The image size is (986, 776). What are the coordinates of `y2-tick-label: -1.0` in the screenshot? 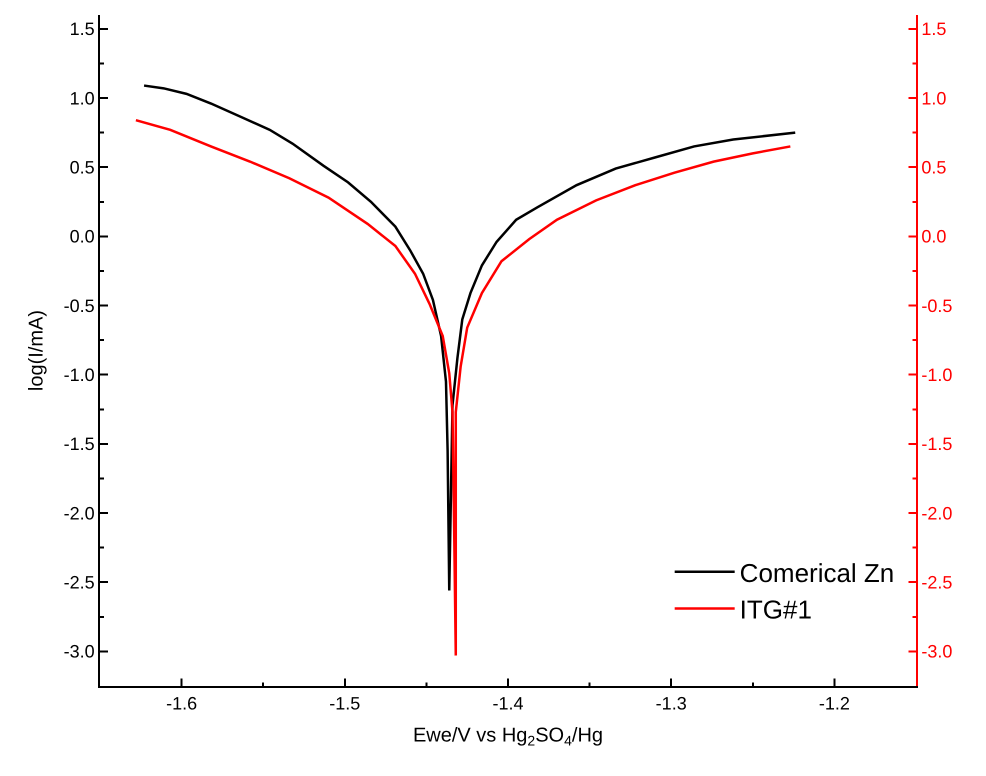 It's located at (936, 375).